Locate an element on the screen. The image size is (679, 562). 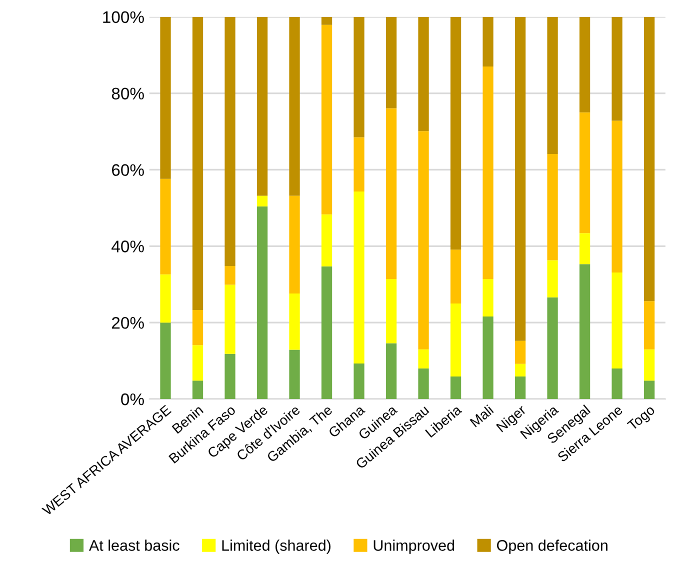
legend-label: Limited (shared) is located at coordinates (276, 547).